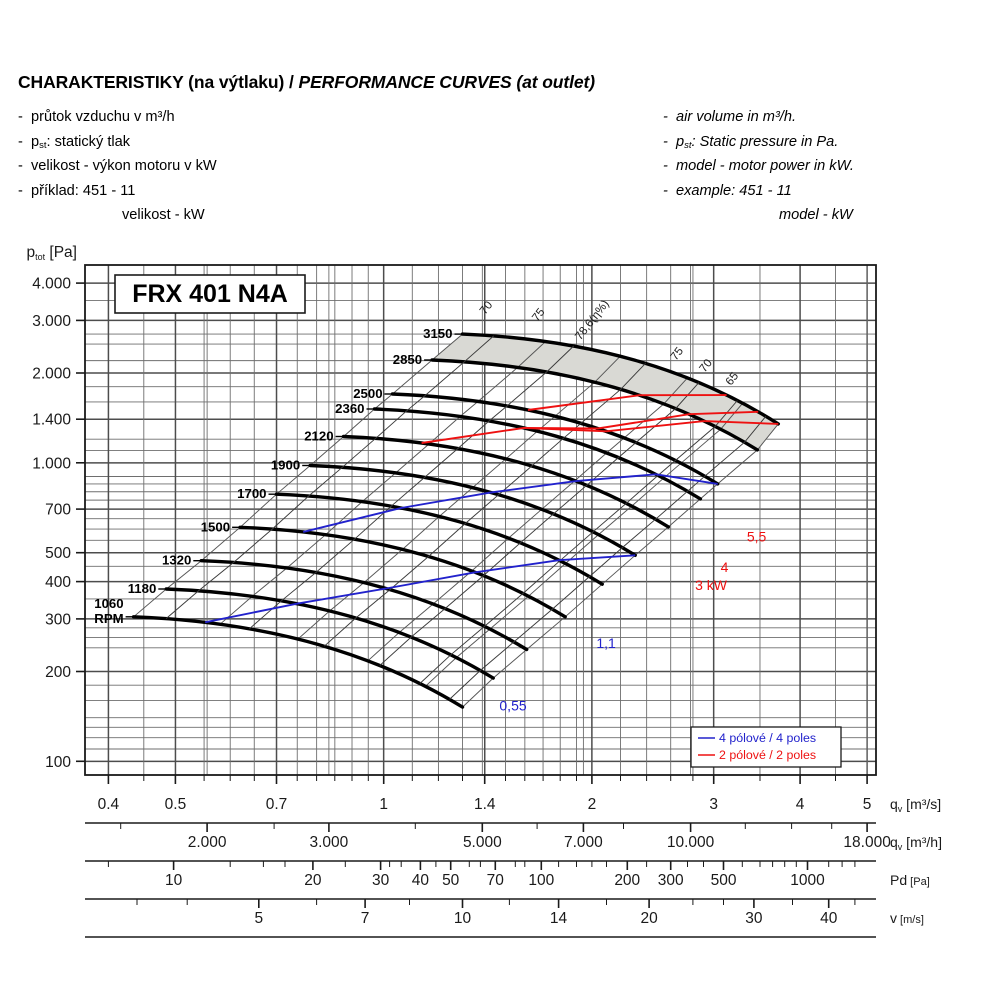  I want to click on x-axis-name: qv [m³/s], so click(915, 805).